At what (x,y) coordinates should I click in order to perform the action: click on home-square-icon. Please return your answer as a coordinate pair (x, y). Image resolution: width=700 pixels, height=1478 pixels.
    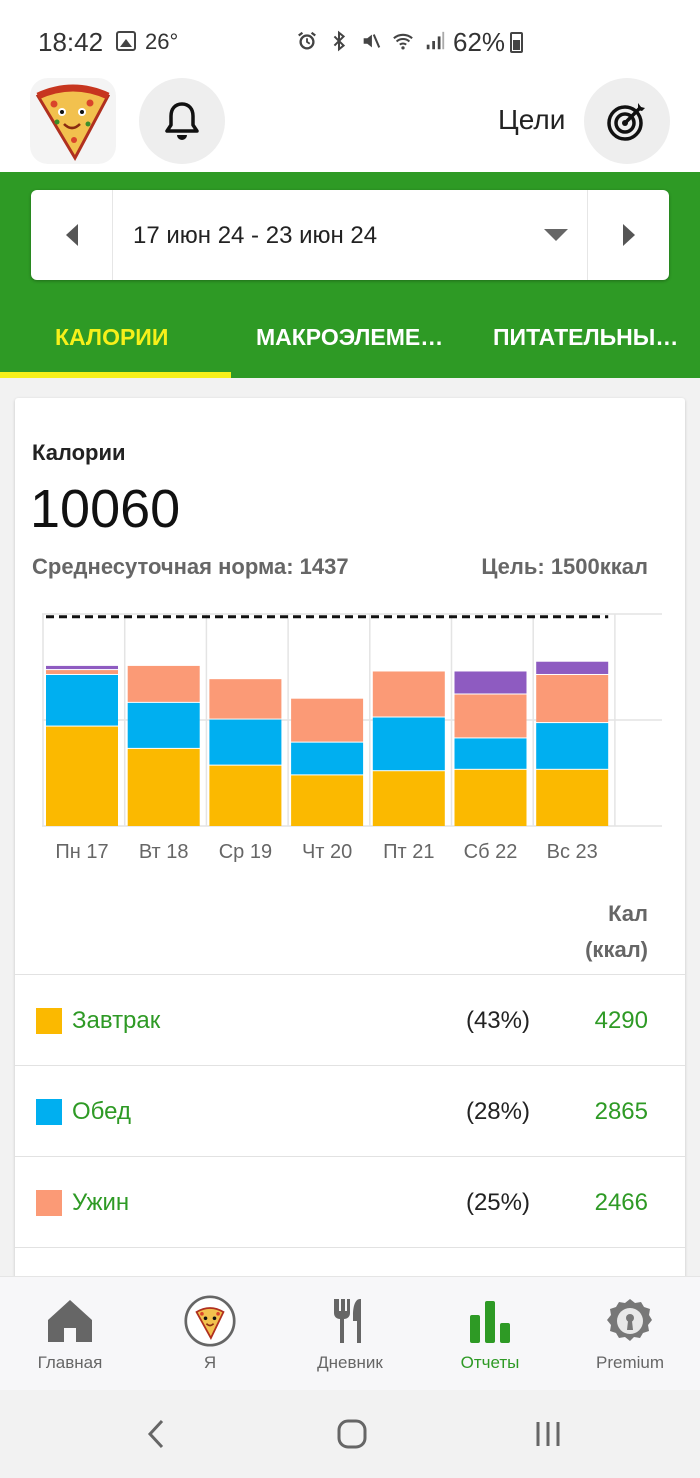
    Looking at the image, I should click on (352, 1434).